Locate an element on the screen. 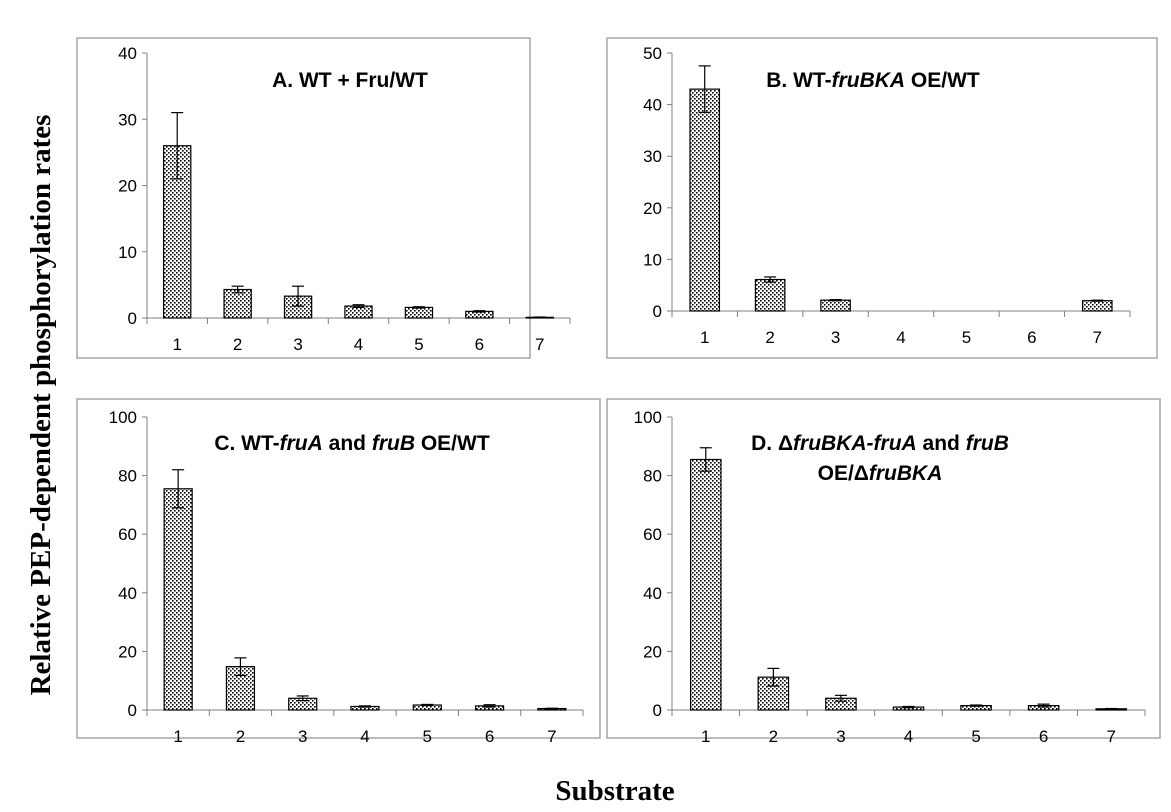  panel-title: D. ΔfruBKA-fruA and fruB is located at coordinates (880, 443).